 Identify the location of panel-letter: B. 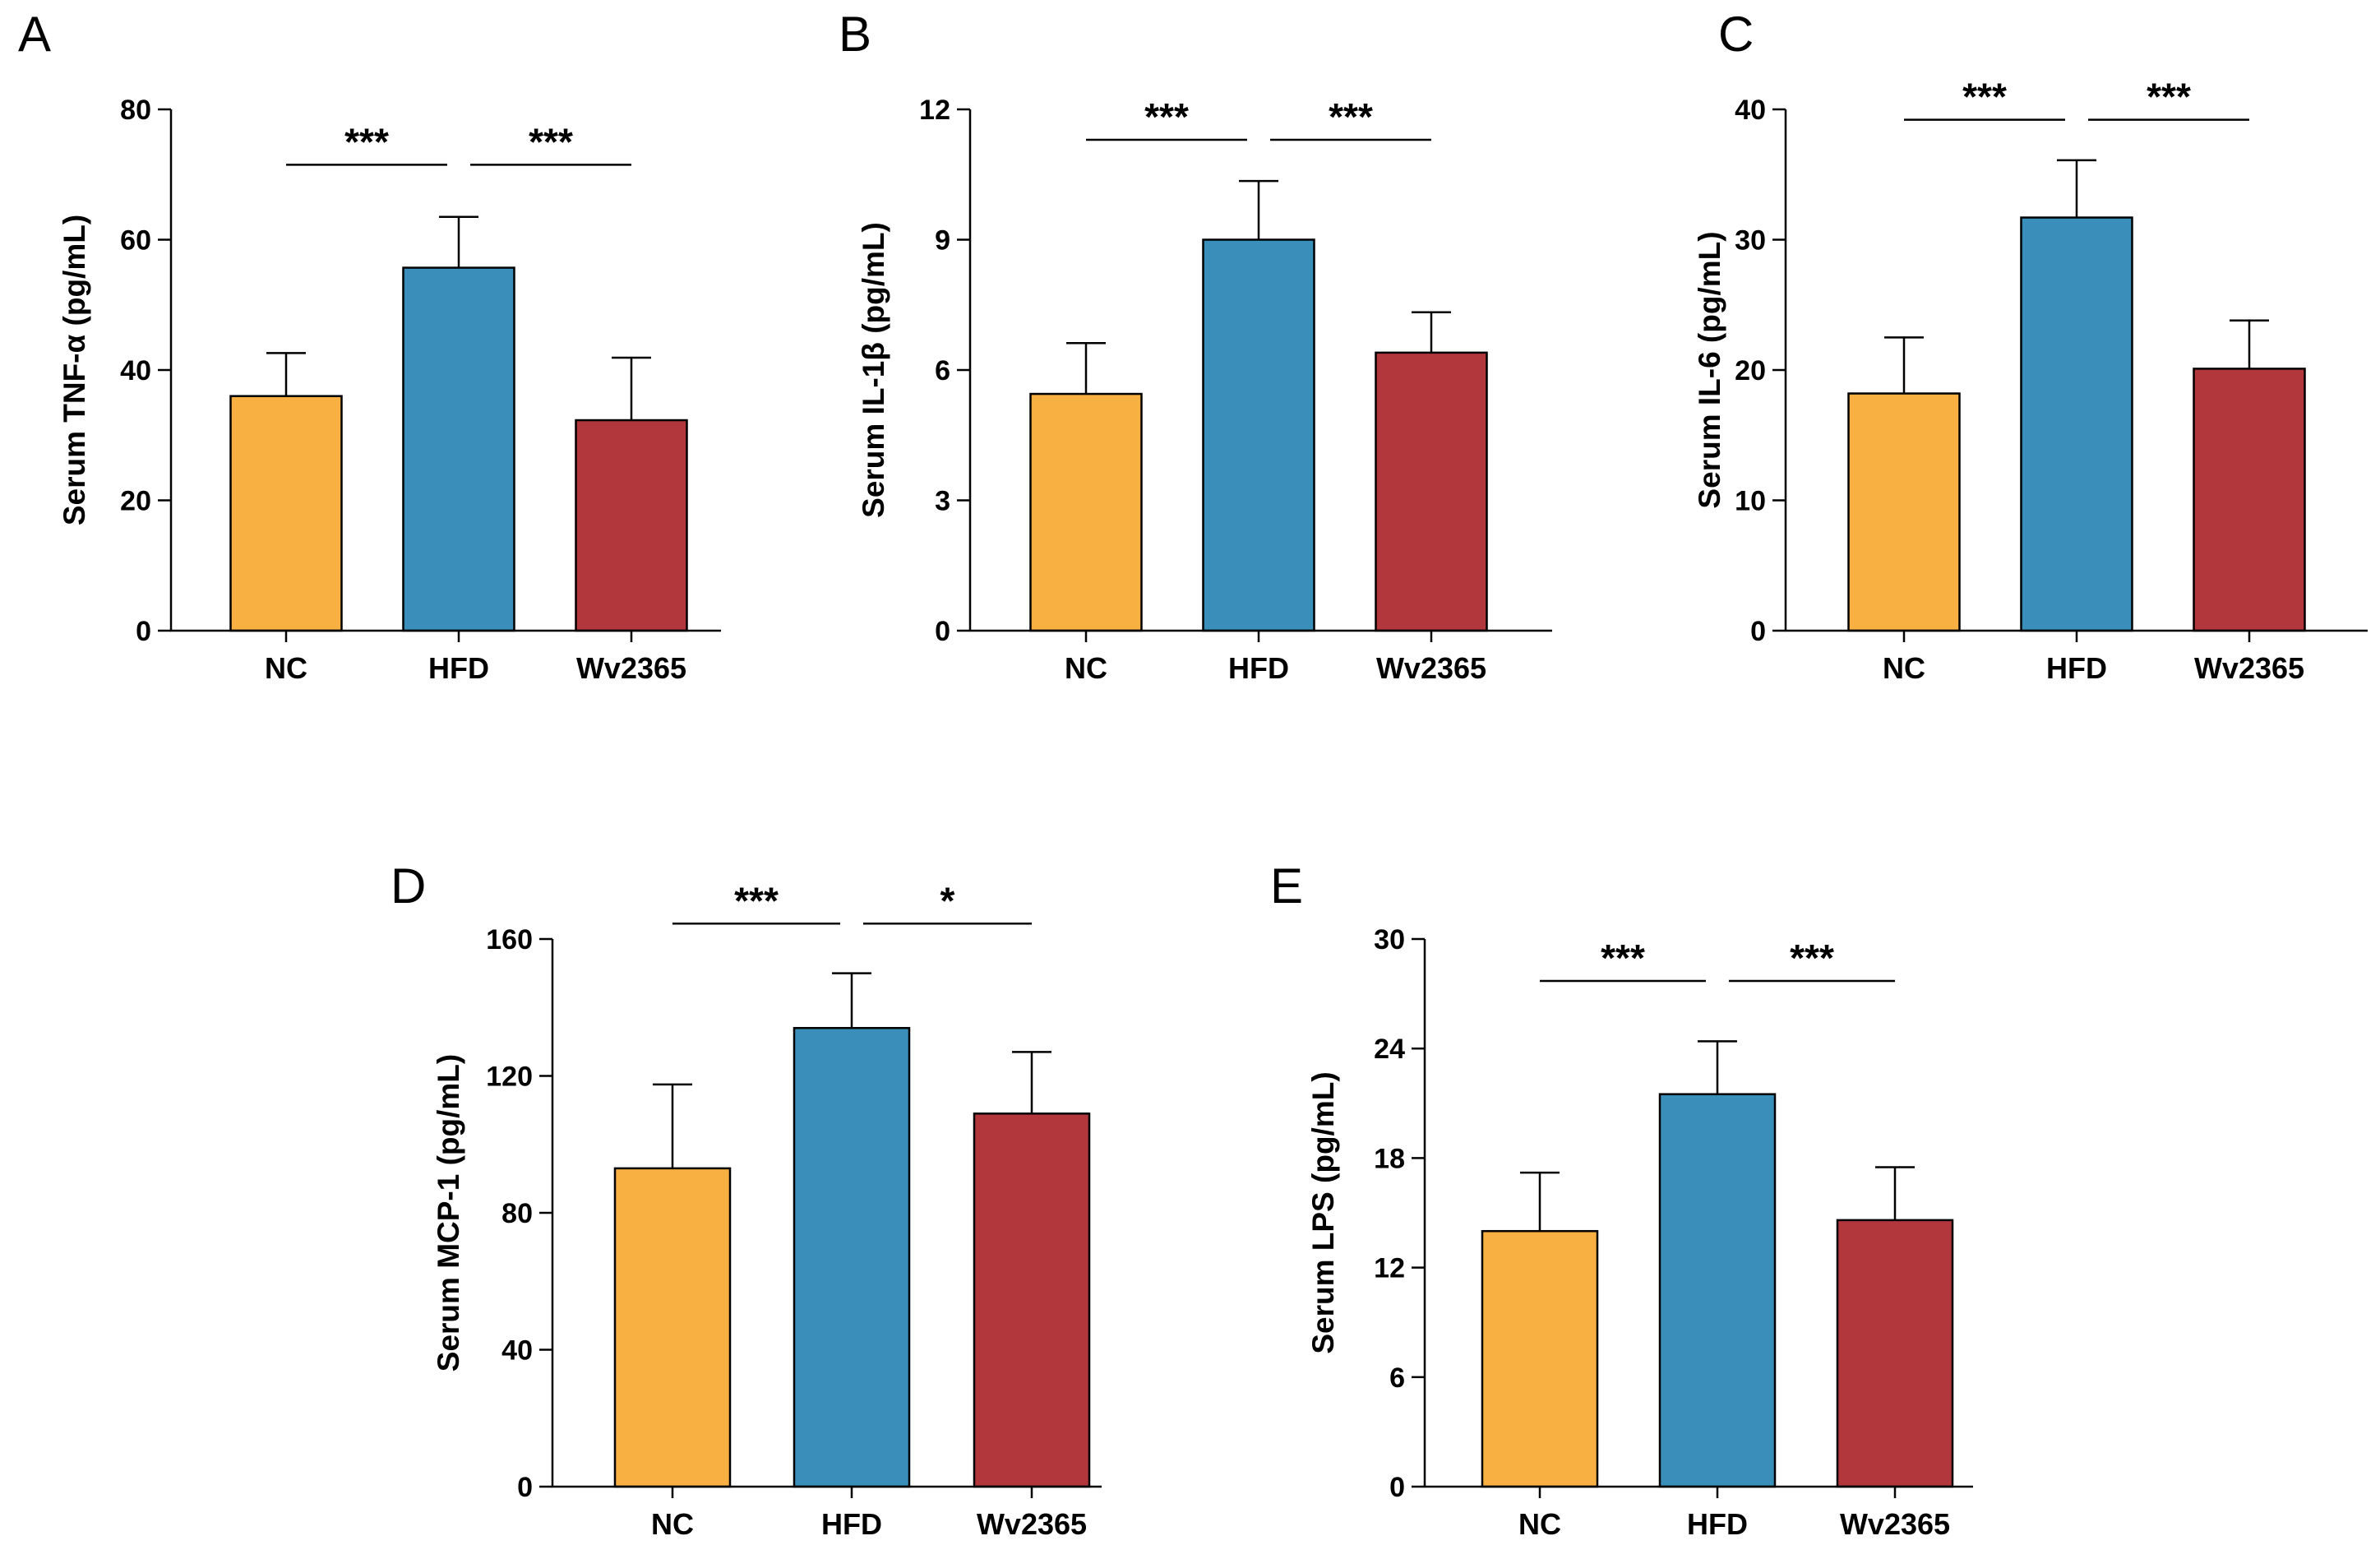
(855, 34).